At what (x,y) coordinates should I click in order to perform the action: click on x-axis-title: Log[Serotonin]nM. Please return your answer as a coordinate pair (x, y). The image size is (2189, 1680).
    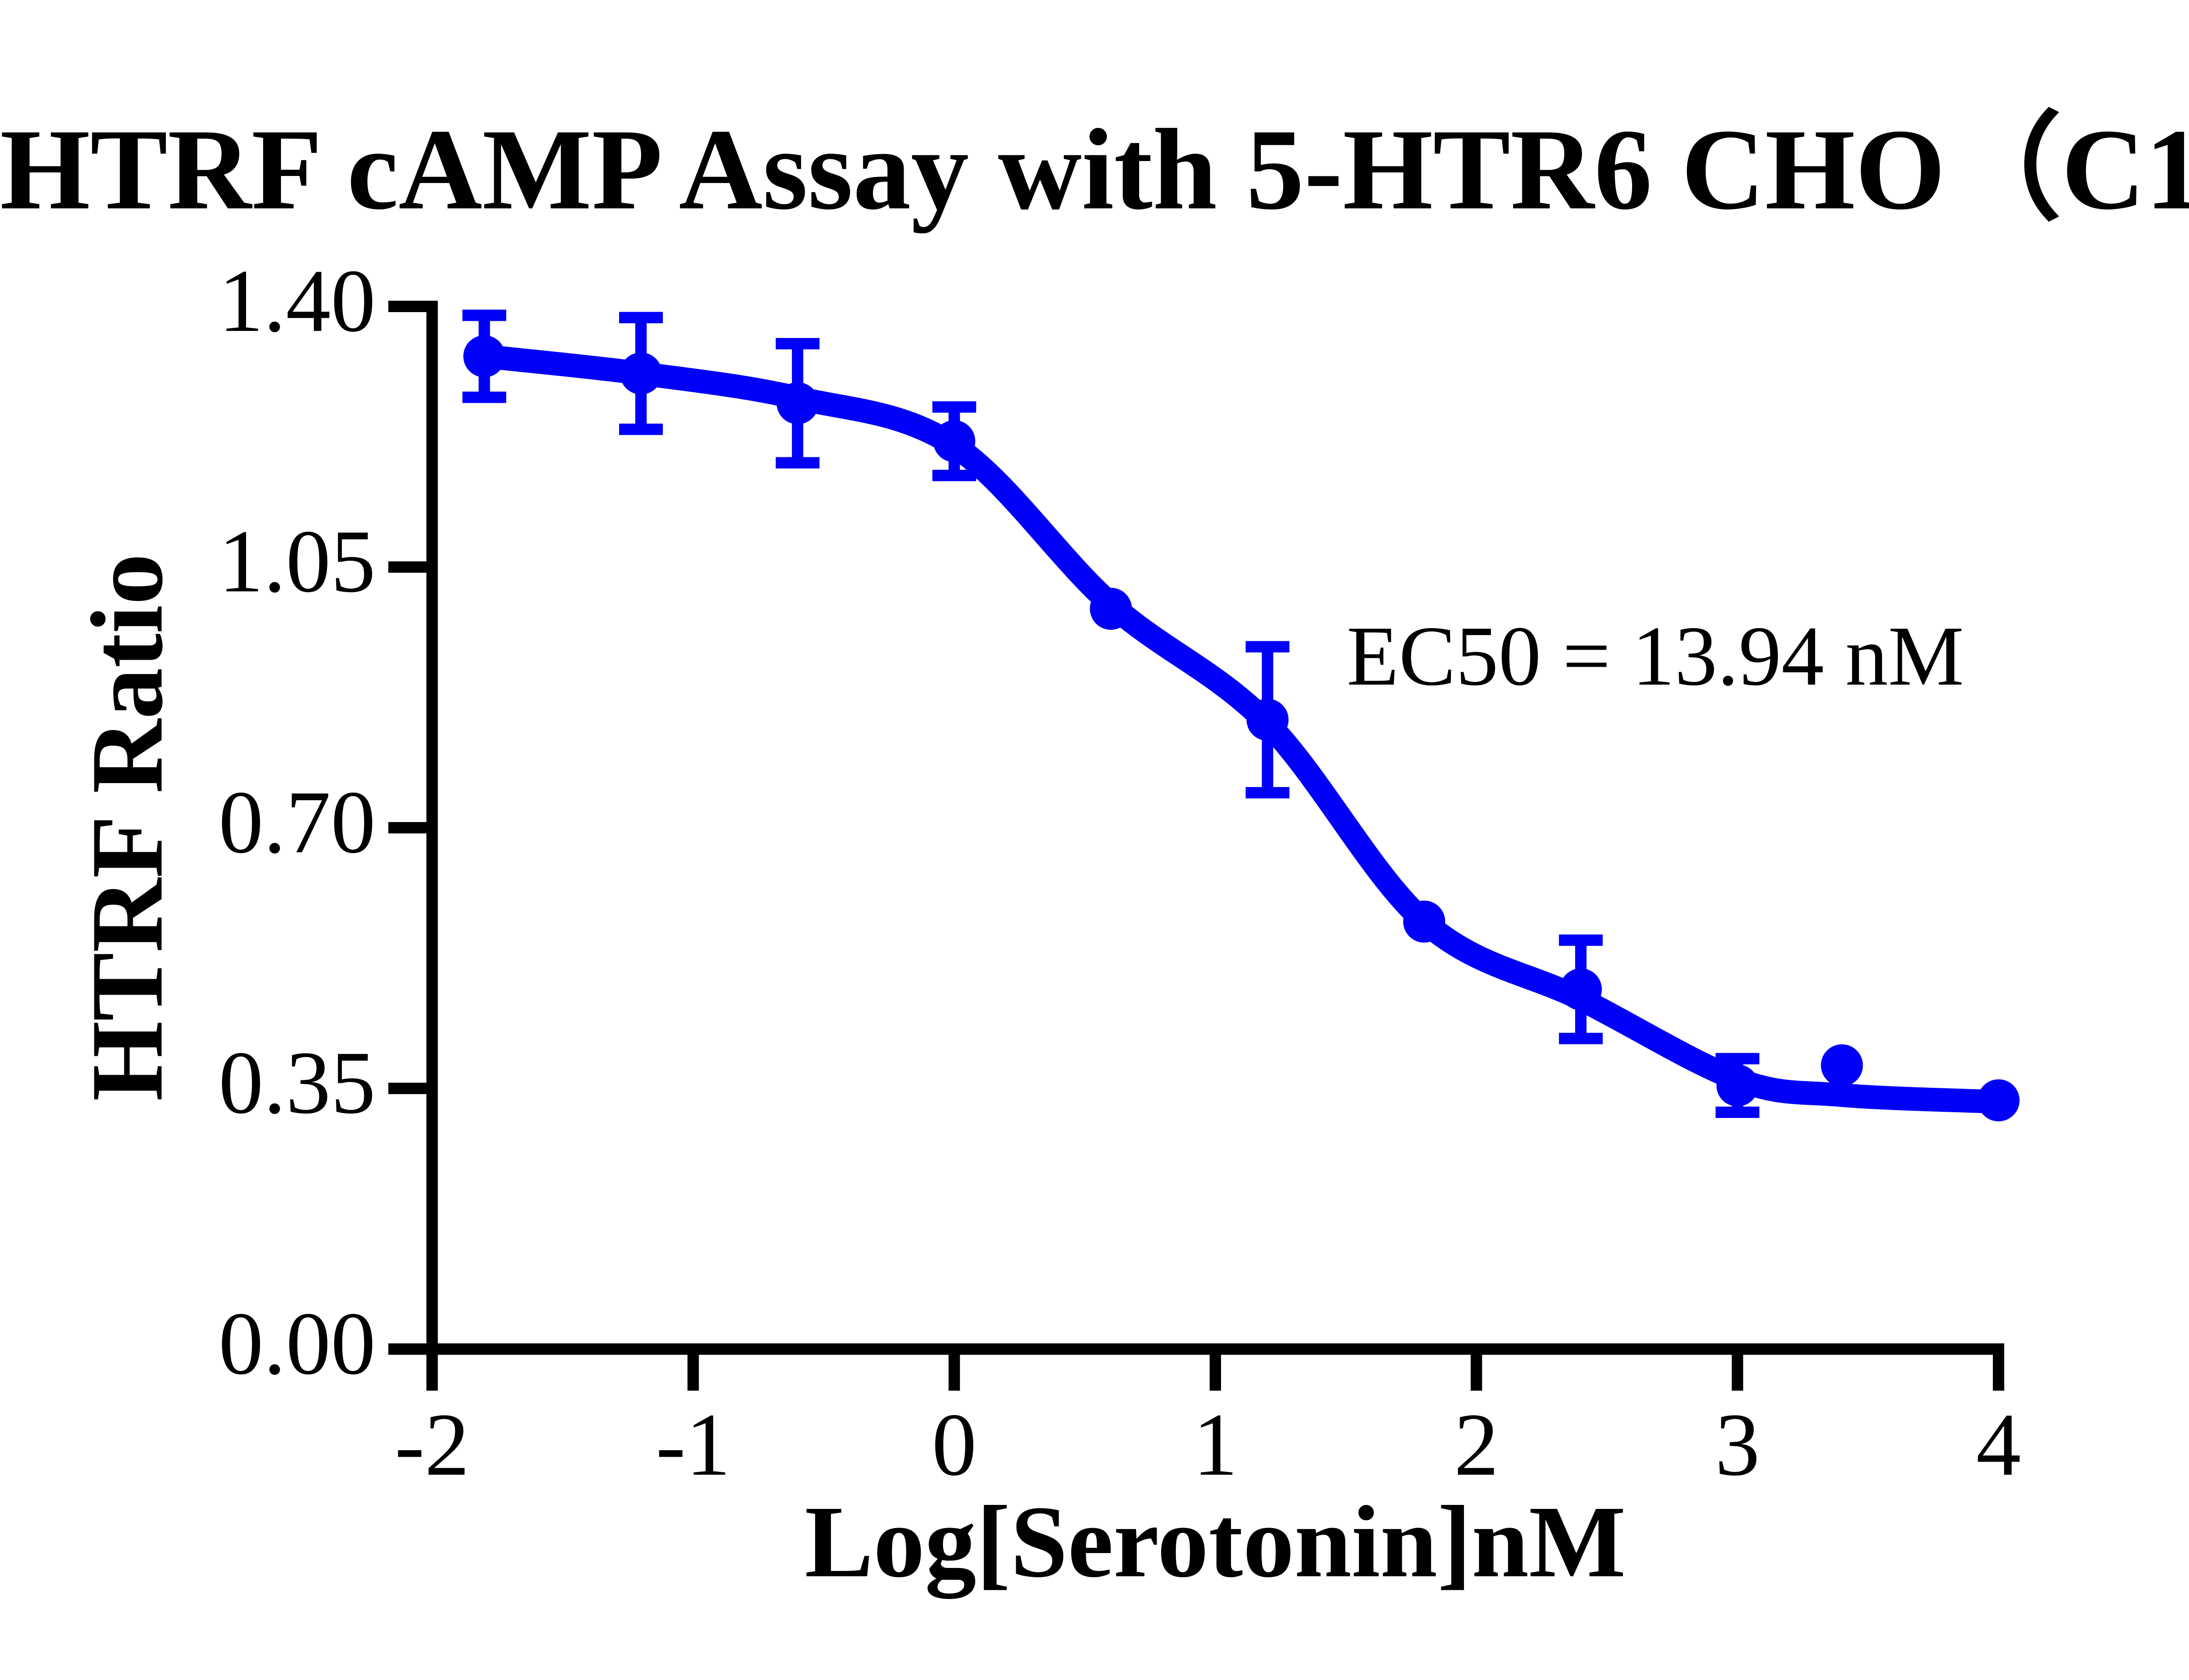
    Looking at the image, I should click on (1216, 1542).